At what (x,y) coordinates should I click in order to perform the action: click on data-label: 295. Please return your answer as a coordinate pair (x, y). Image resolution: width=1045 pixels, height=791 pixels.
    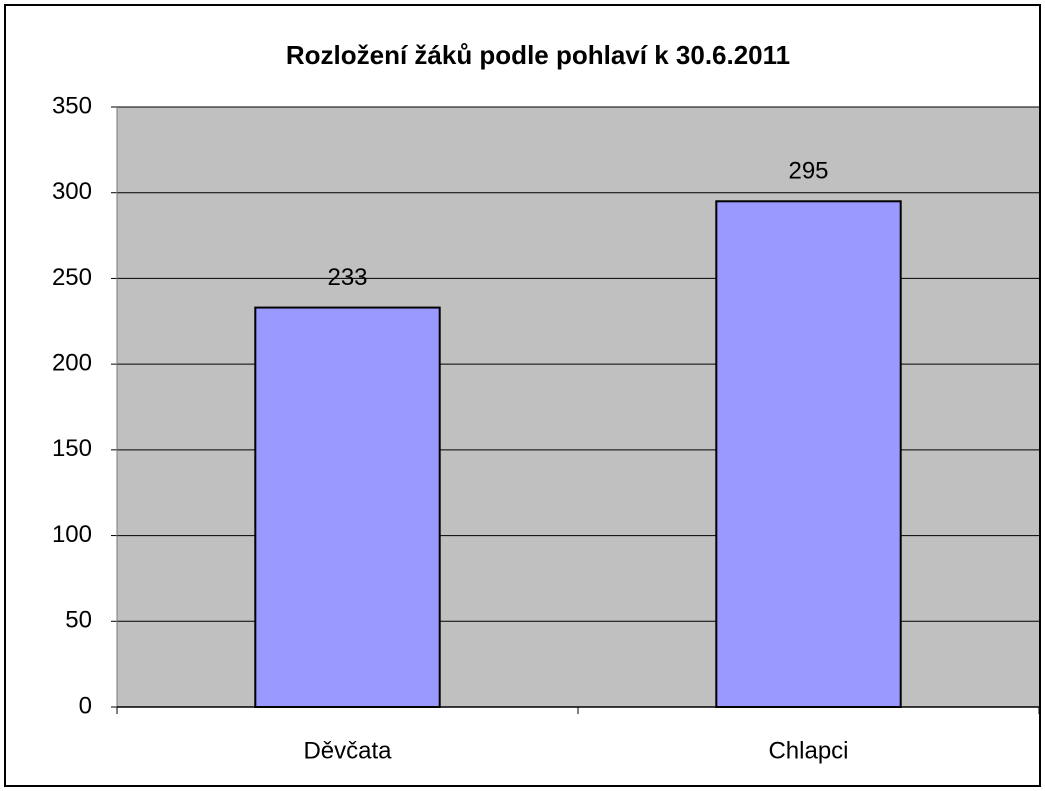
    Looking at the image, I should click on (808, 171).